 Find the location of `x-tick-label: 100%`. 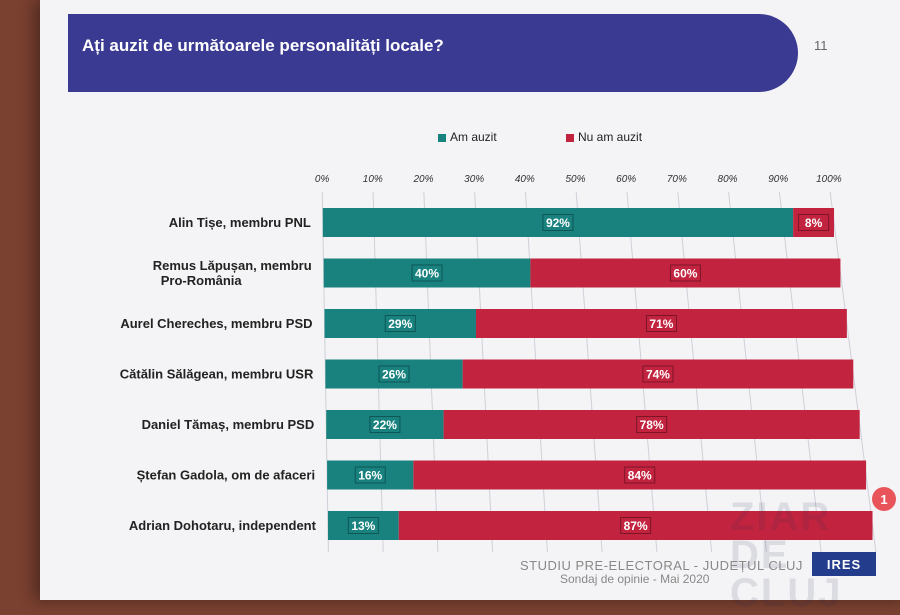

x-tick-label: 100% is located at coordinates (829, 179).